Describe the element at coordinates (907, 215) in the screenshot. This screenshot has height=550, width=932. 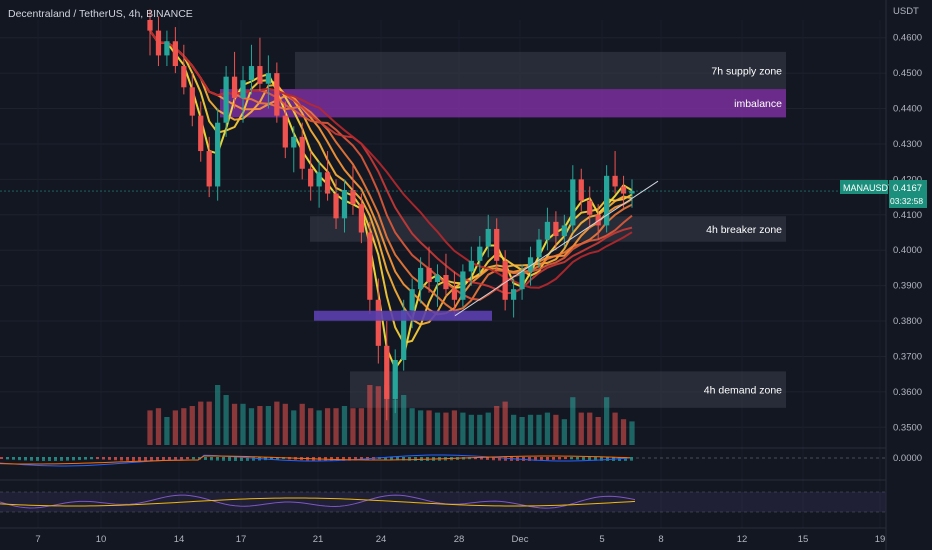
I see `y-tick-label: 0.4100` at that location.